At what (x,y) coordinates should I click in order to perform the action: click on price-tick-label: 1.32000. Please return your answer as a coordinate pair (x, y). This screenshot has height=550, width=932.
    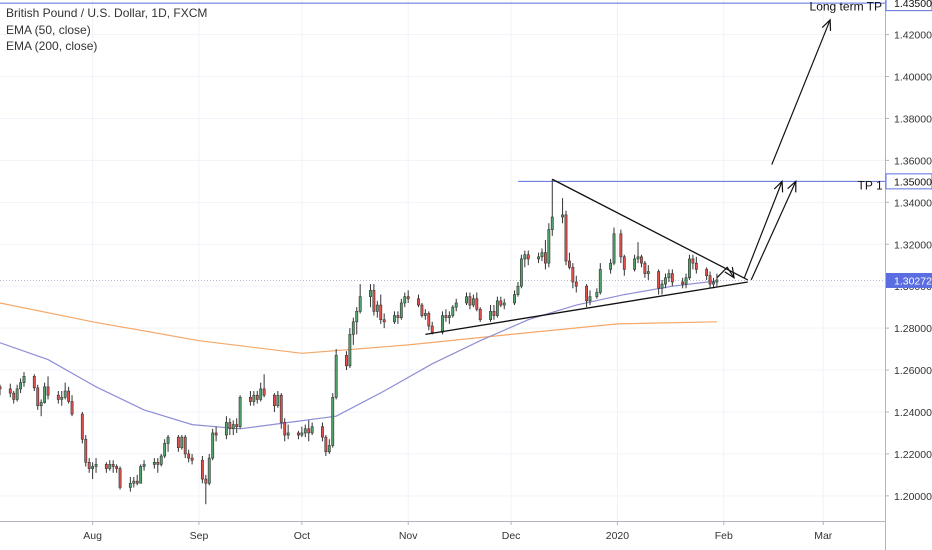
    Looking at the image, I should click on (913, 245).